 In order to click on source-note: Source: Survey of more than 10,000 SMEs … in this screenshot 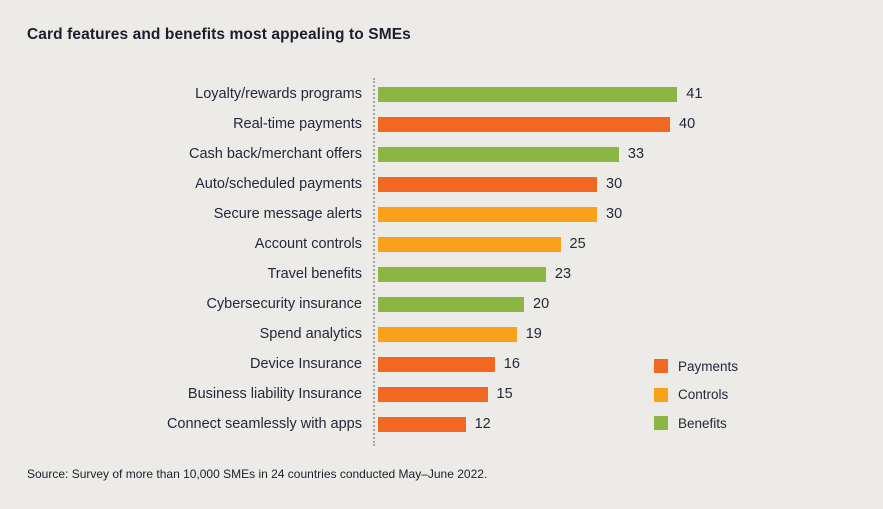, I will do `click(257, 474)`.